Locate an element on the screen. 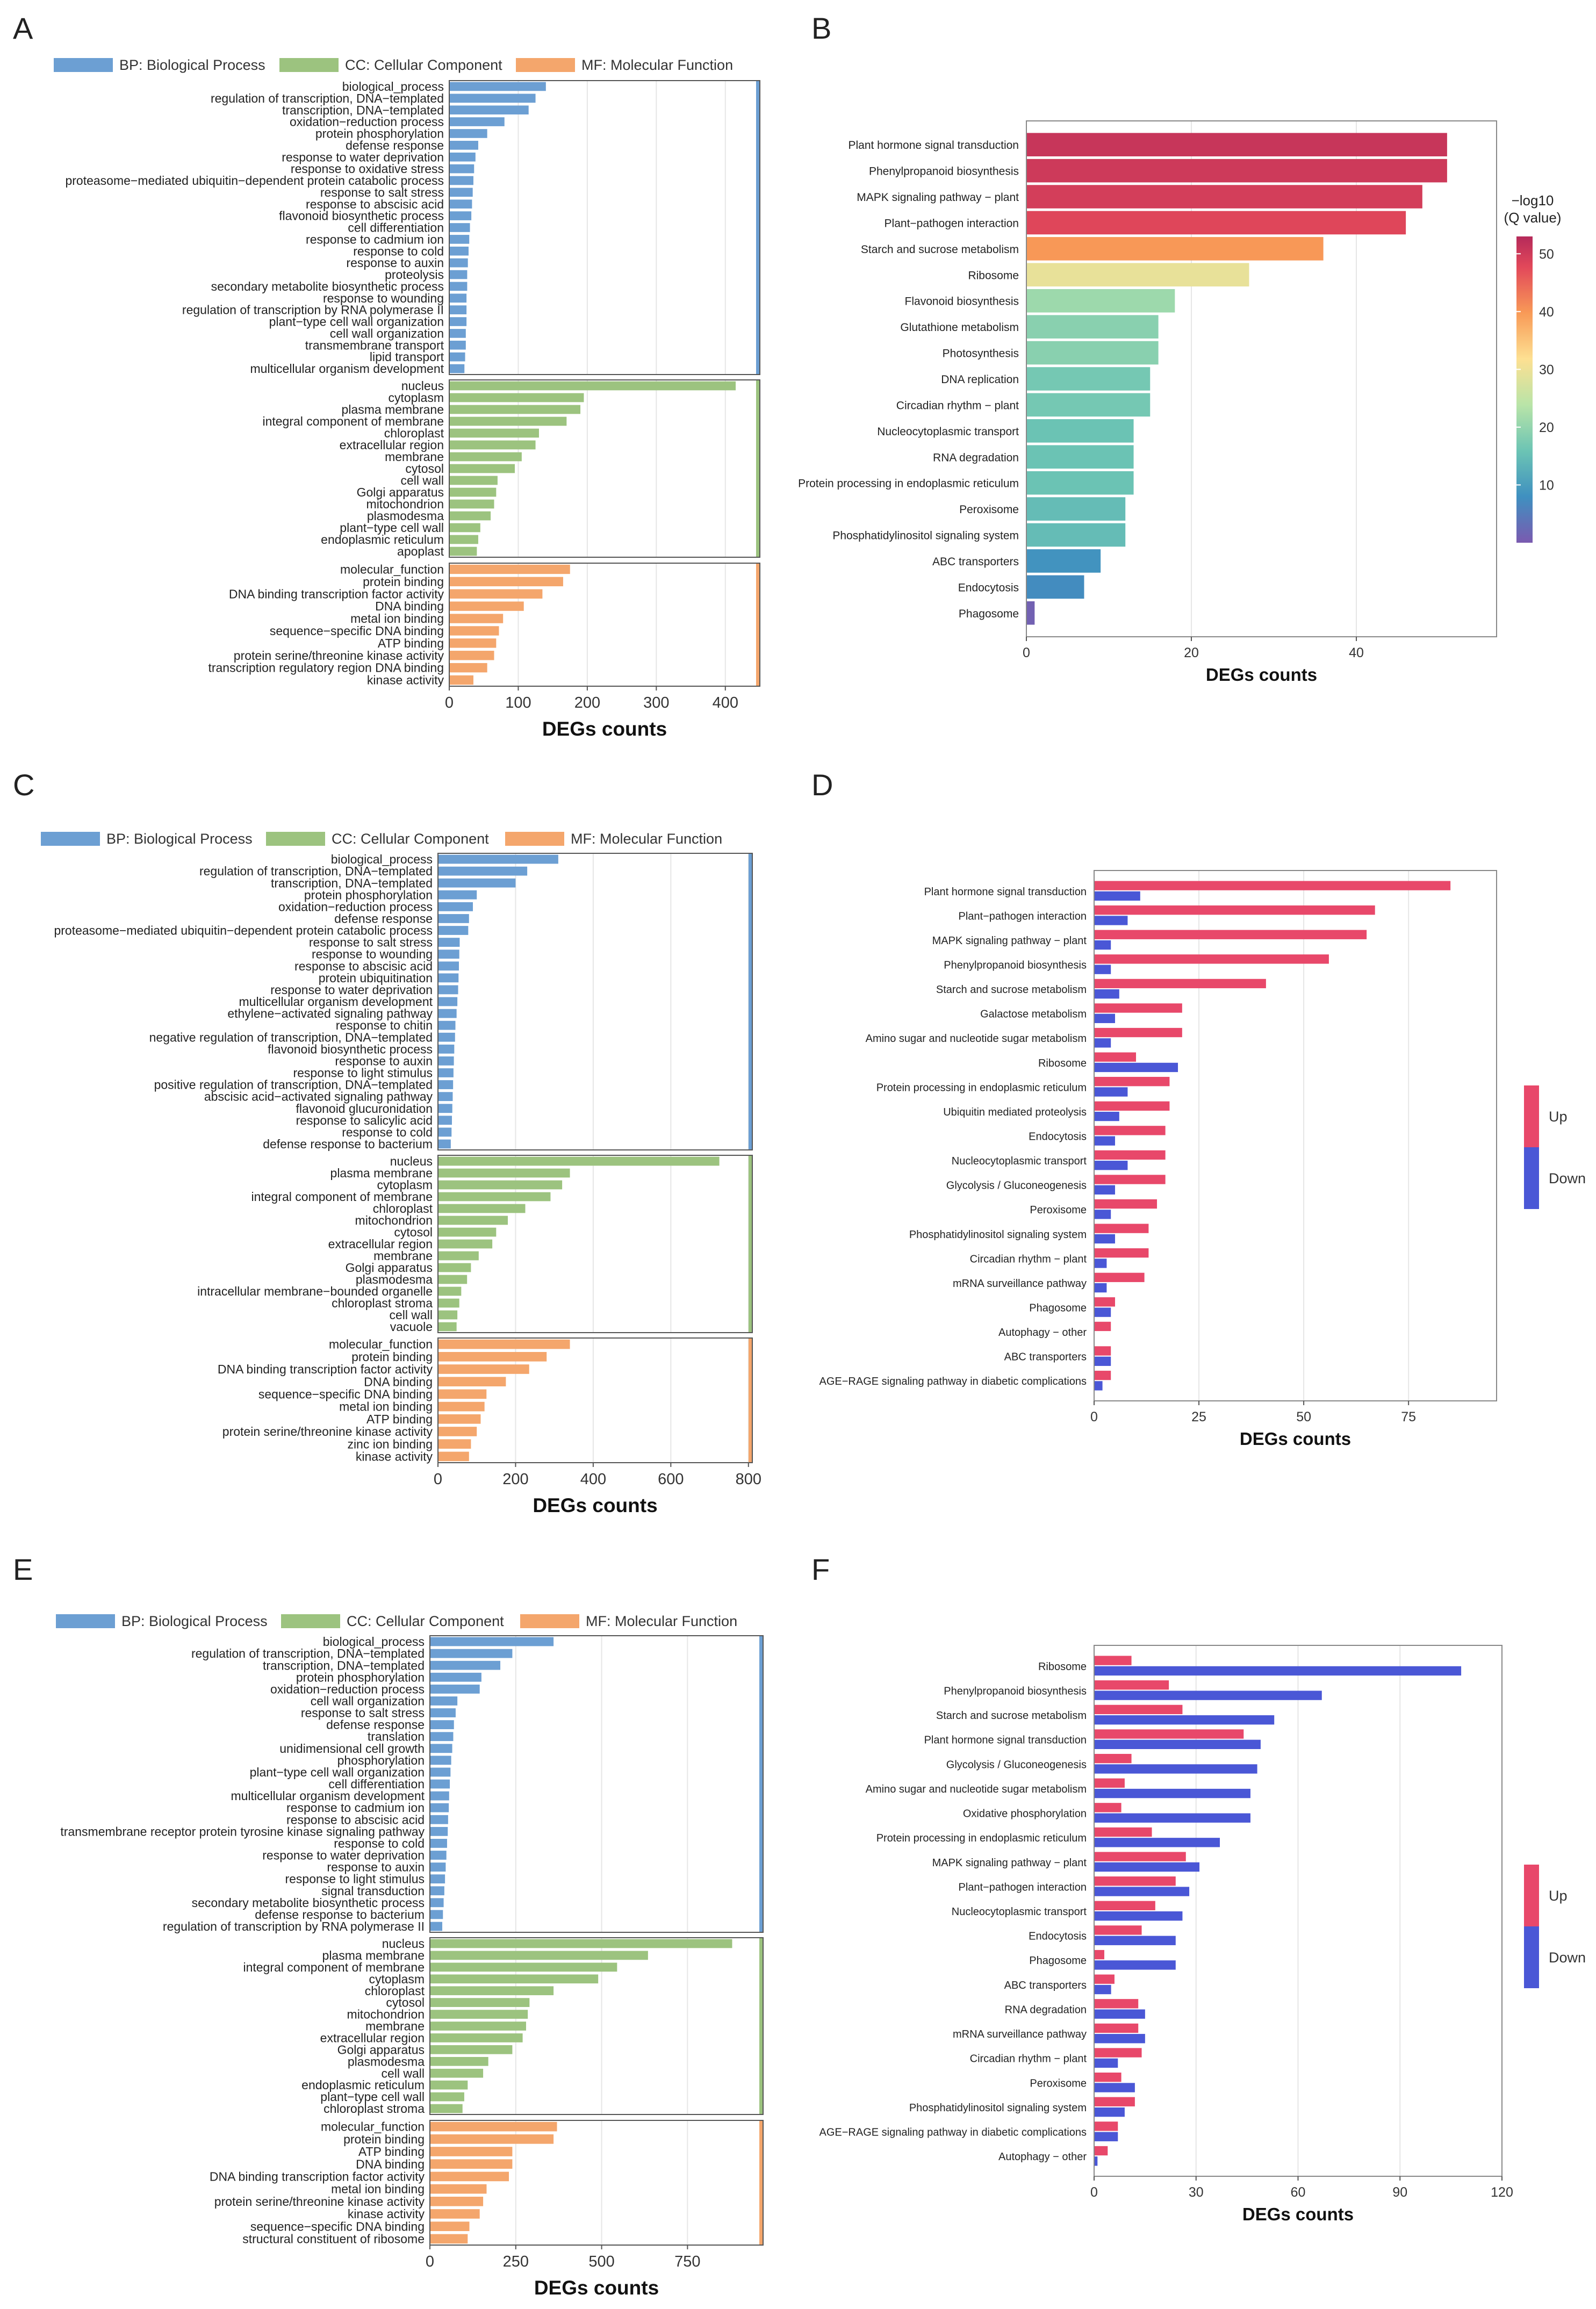 The image size is (1596, 2309). panel-e-bp-label-14: response to cadmium ion is located at coordinates (355, 1808).